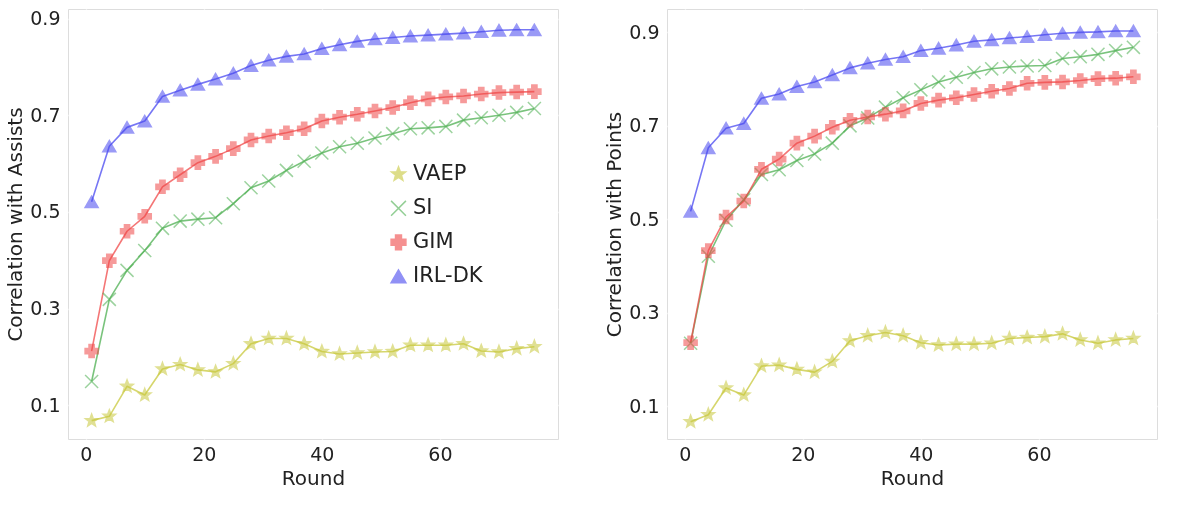 Image resolution: width=1203 pixels, height=520 pixels. What do you see at coordinates (448, 275) in the screenshot?
I see `legend-label: IRL-DK` at bounding box center [448, 275].